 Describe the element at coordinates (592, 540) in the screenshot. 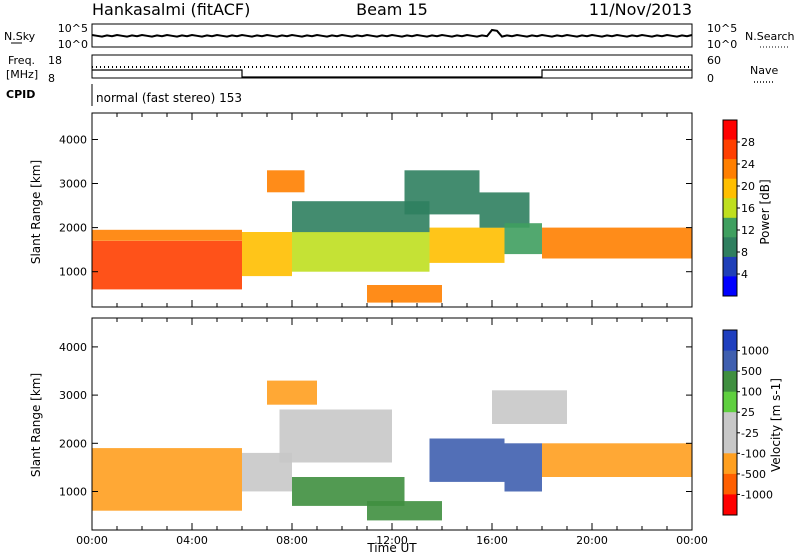

I see `xtick-5: 20:00` at that location.